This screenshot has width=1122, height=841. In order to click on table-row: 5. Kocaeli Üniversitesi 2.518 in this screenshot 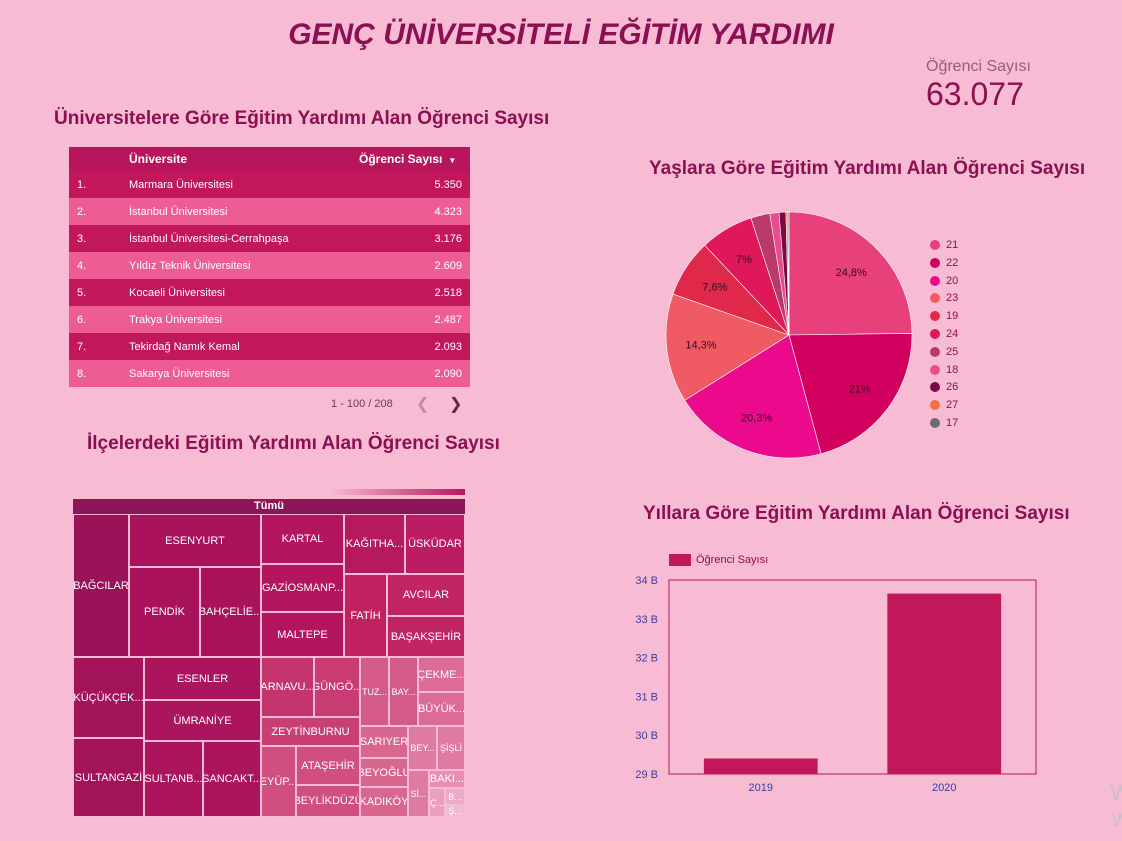, I will do `click(269, 292)`.